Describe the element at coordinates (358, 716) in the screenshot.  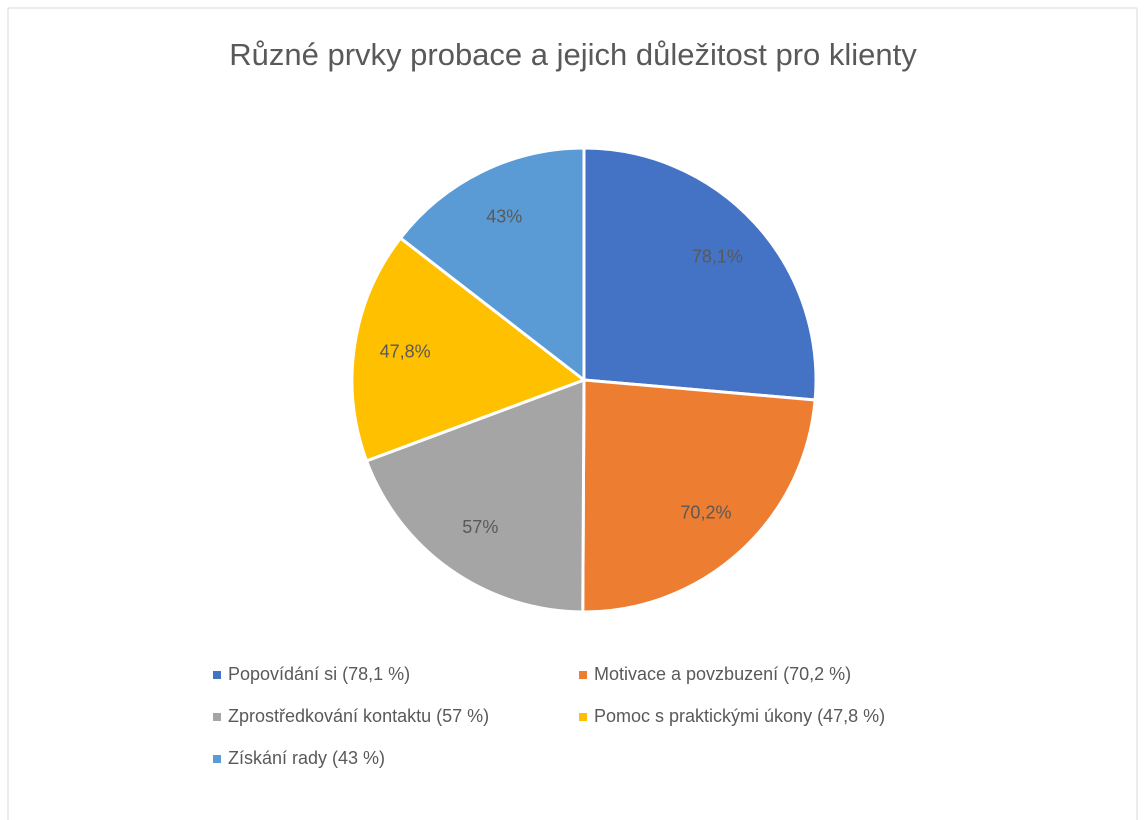
I see `legend-label: Zprostředkování kontaktu (57 %)` at that location.